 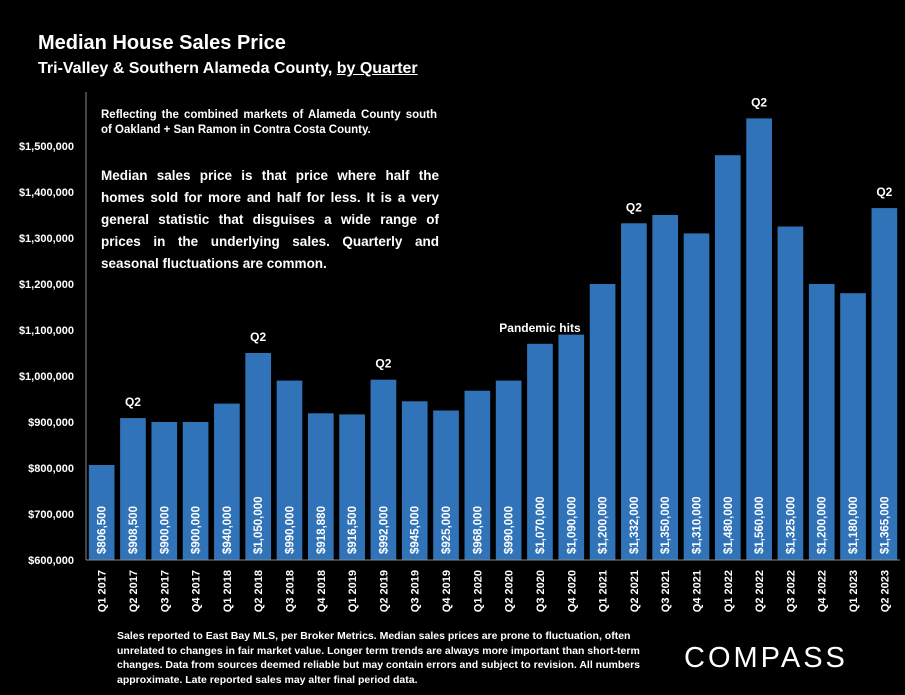 I want to click on y-tick-label: $700,000, so click(x=51, y=515).